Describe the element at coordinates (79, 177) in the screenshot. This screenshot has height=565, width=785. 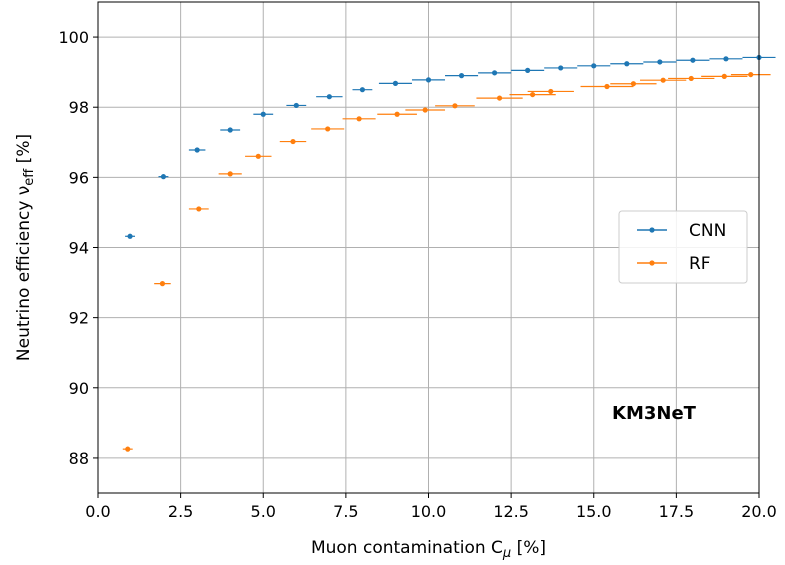
I see `y-tick-label: 96` at that location.